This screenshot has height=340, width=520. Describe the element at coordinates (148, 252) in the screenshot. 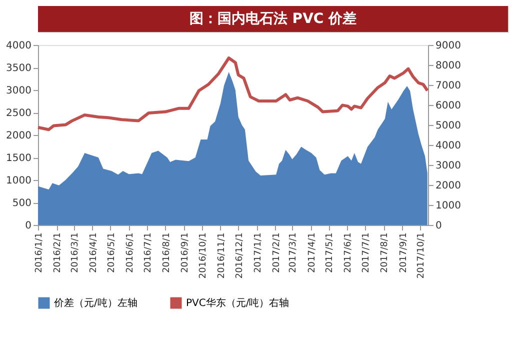

I see `x-tick-label: 2016/7/1` at that location.